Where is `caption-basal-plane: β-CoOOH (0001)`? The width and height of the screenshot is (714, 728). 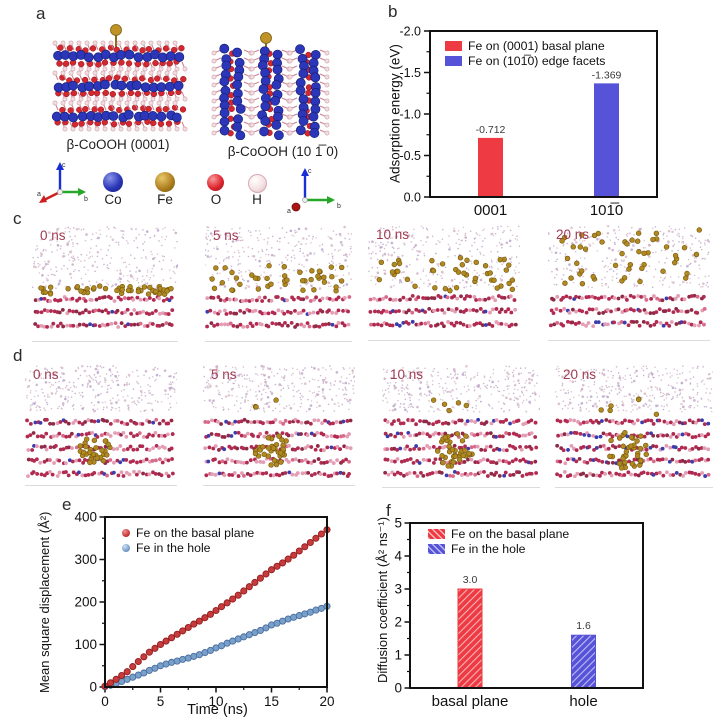 caption-basal-plane: β-CoOOH (0001) is located at coordinates (118, 144).